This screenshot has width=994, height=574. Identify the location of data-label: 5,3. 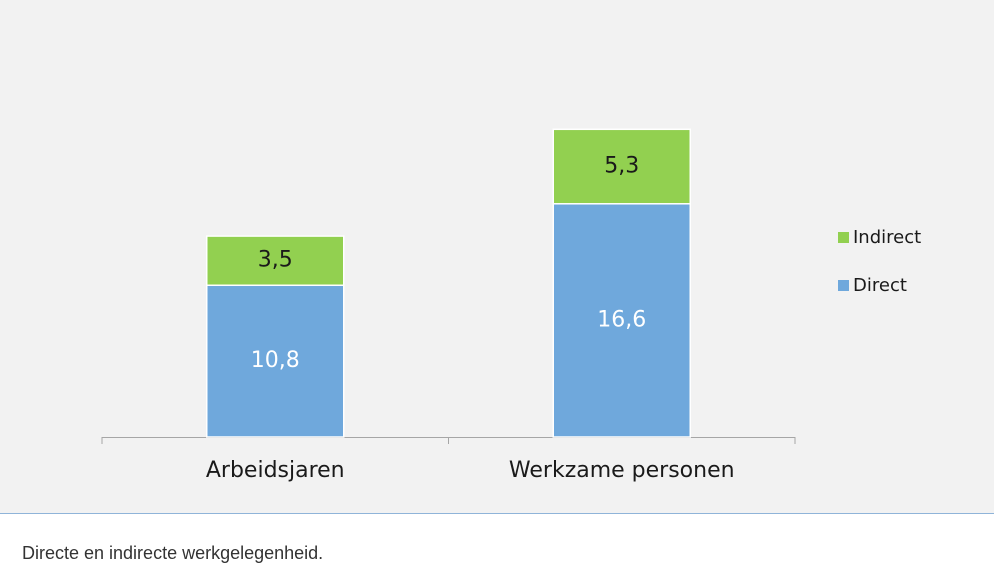
(621, 166).